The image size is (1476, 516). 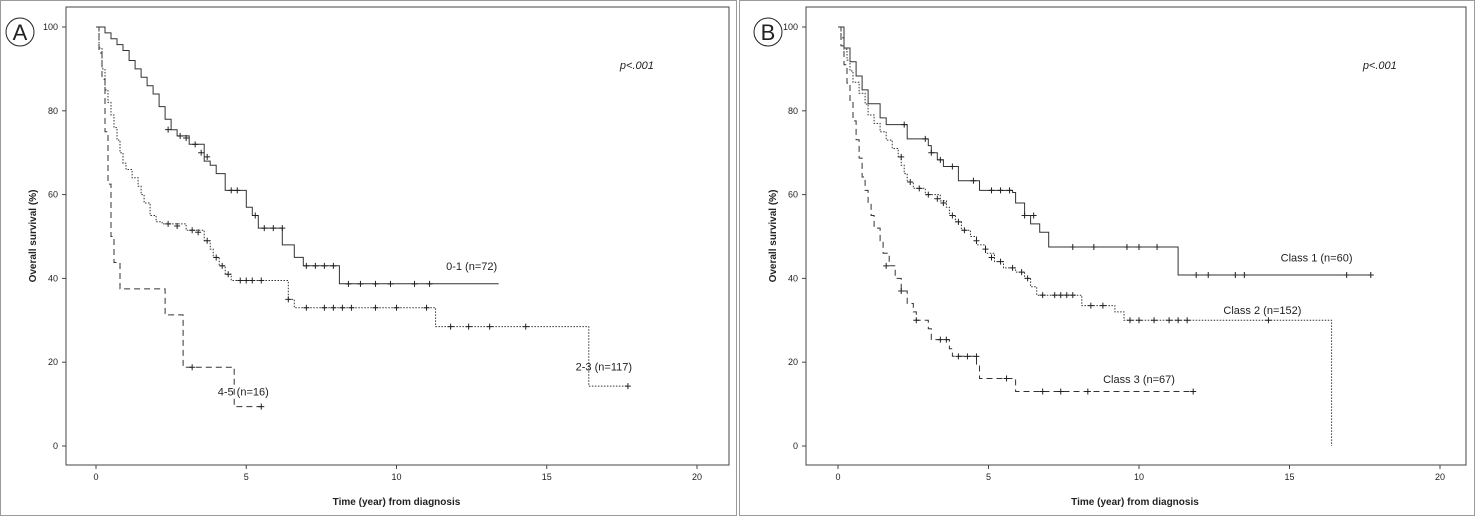 What do you see at coordinates (53, 111) in the screenshot?
I see `y-tick-label: 80` at bounding box center [53, 111].